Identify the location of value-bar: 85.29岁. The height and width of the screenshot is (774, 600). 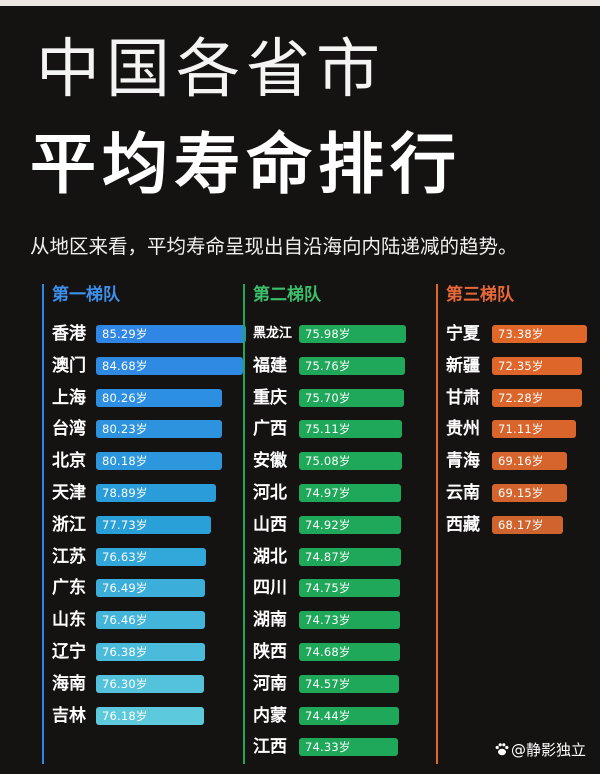
(171, 334).